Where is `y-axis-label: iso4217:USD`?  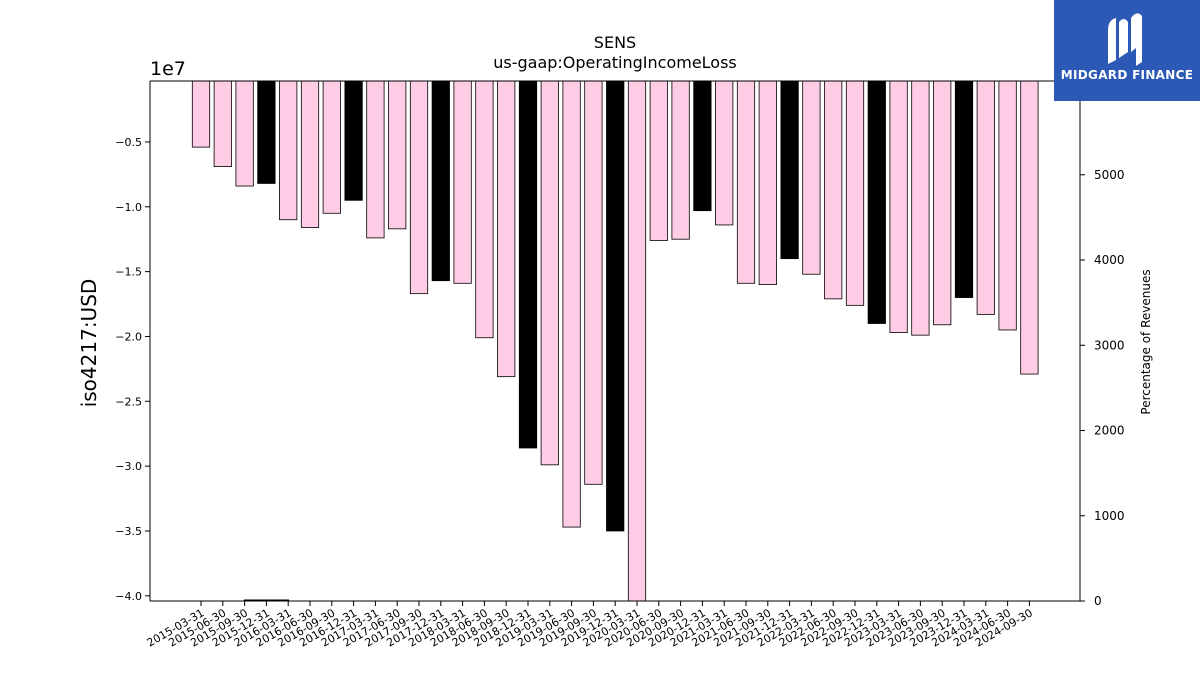
y-axis-label: iso4217:USD is located at coordinates (89, 343).